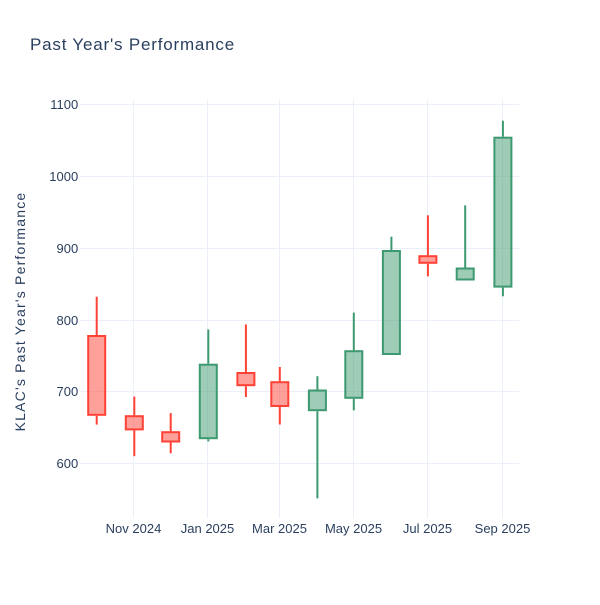 The height and width of the screenshot is (605, 600). What do you see at coordinates (427, 528) in the screenshot?
I see `svg-text: Jul 2025` at bounding box center [427, 528].